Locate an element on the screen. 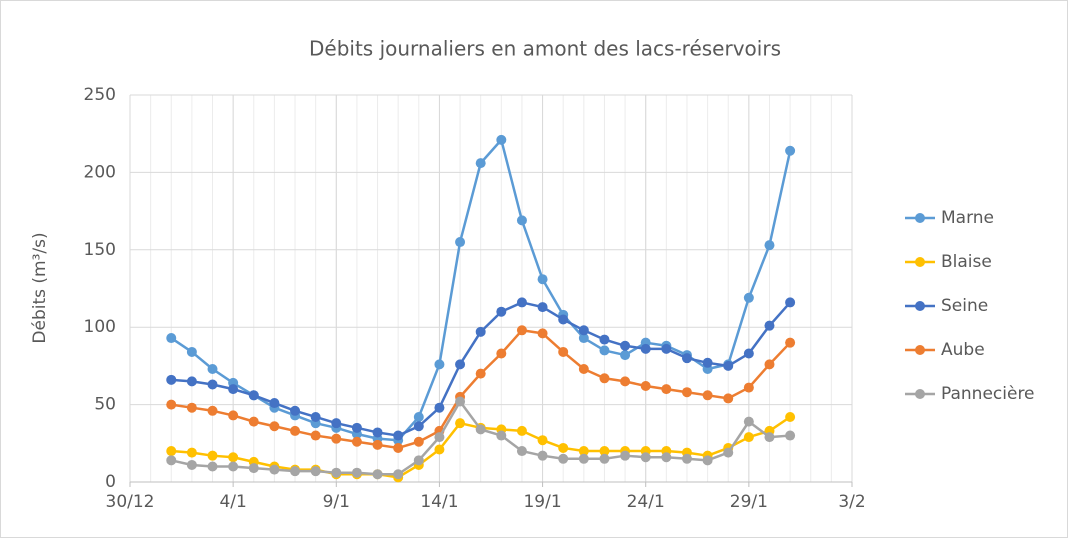 This screenshot has width=1068, height=538. y-tick-label: 100 is located at coordinates (100, 327).